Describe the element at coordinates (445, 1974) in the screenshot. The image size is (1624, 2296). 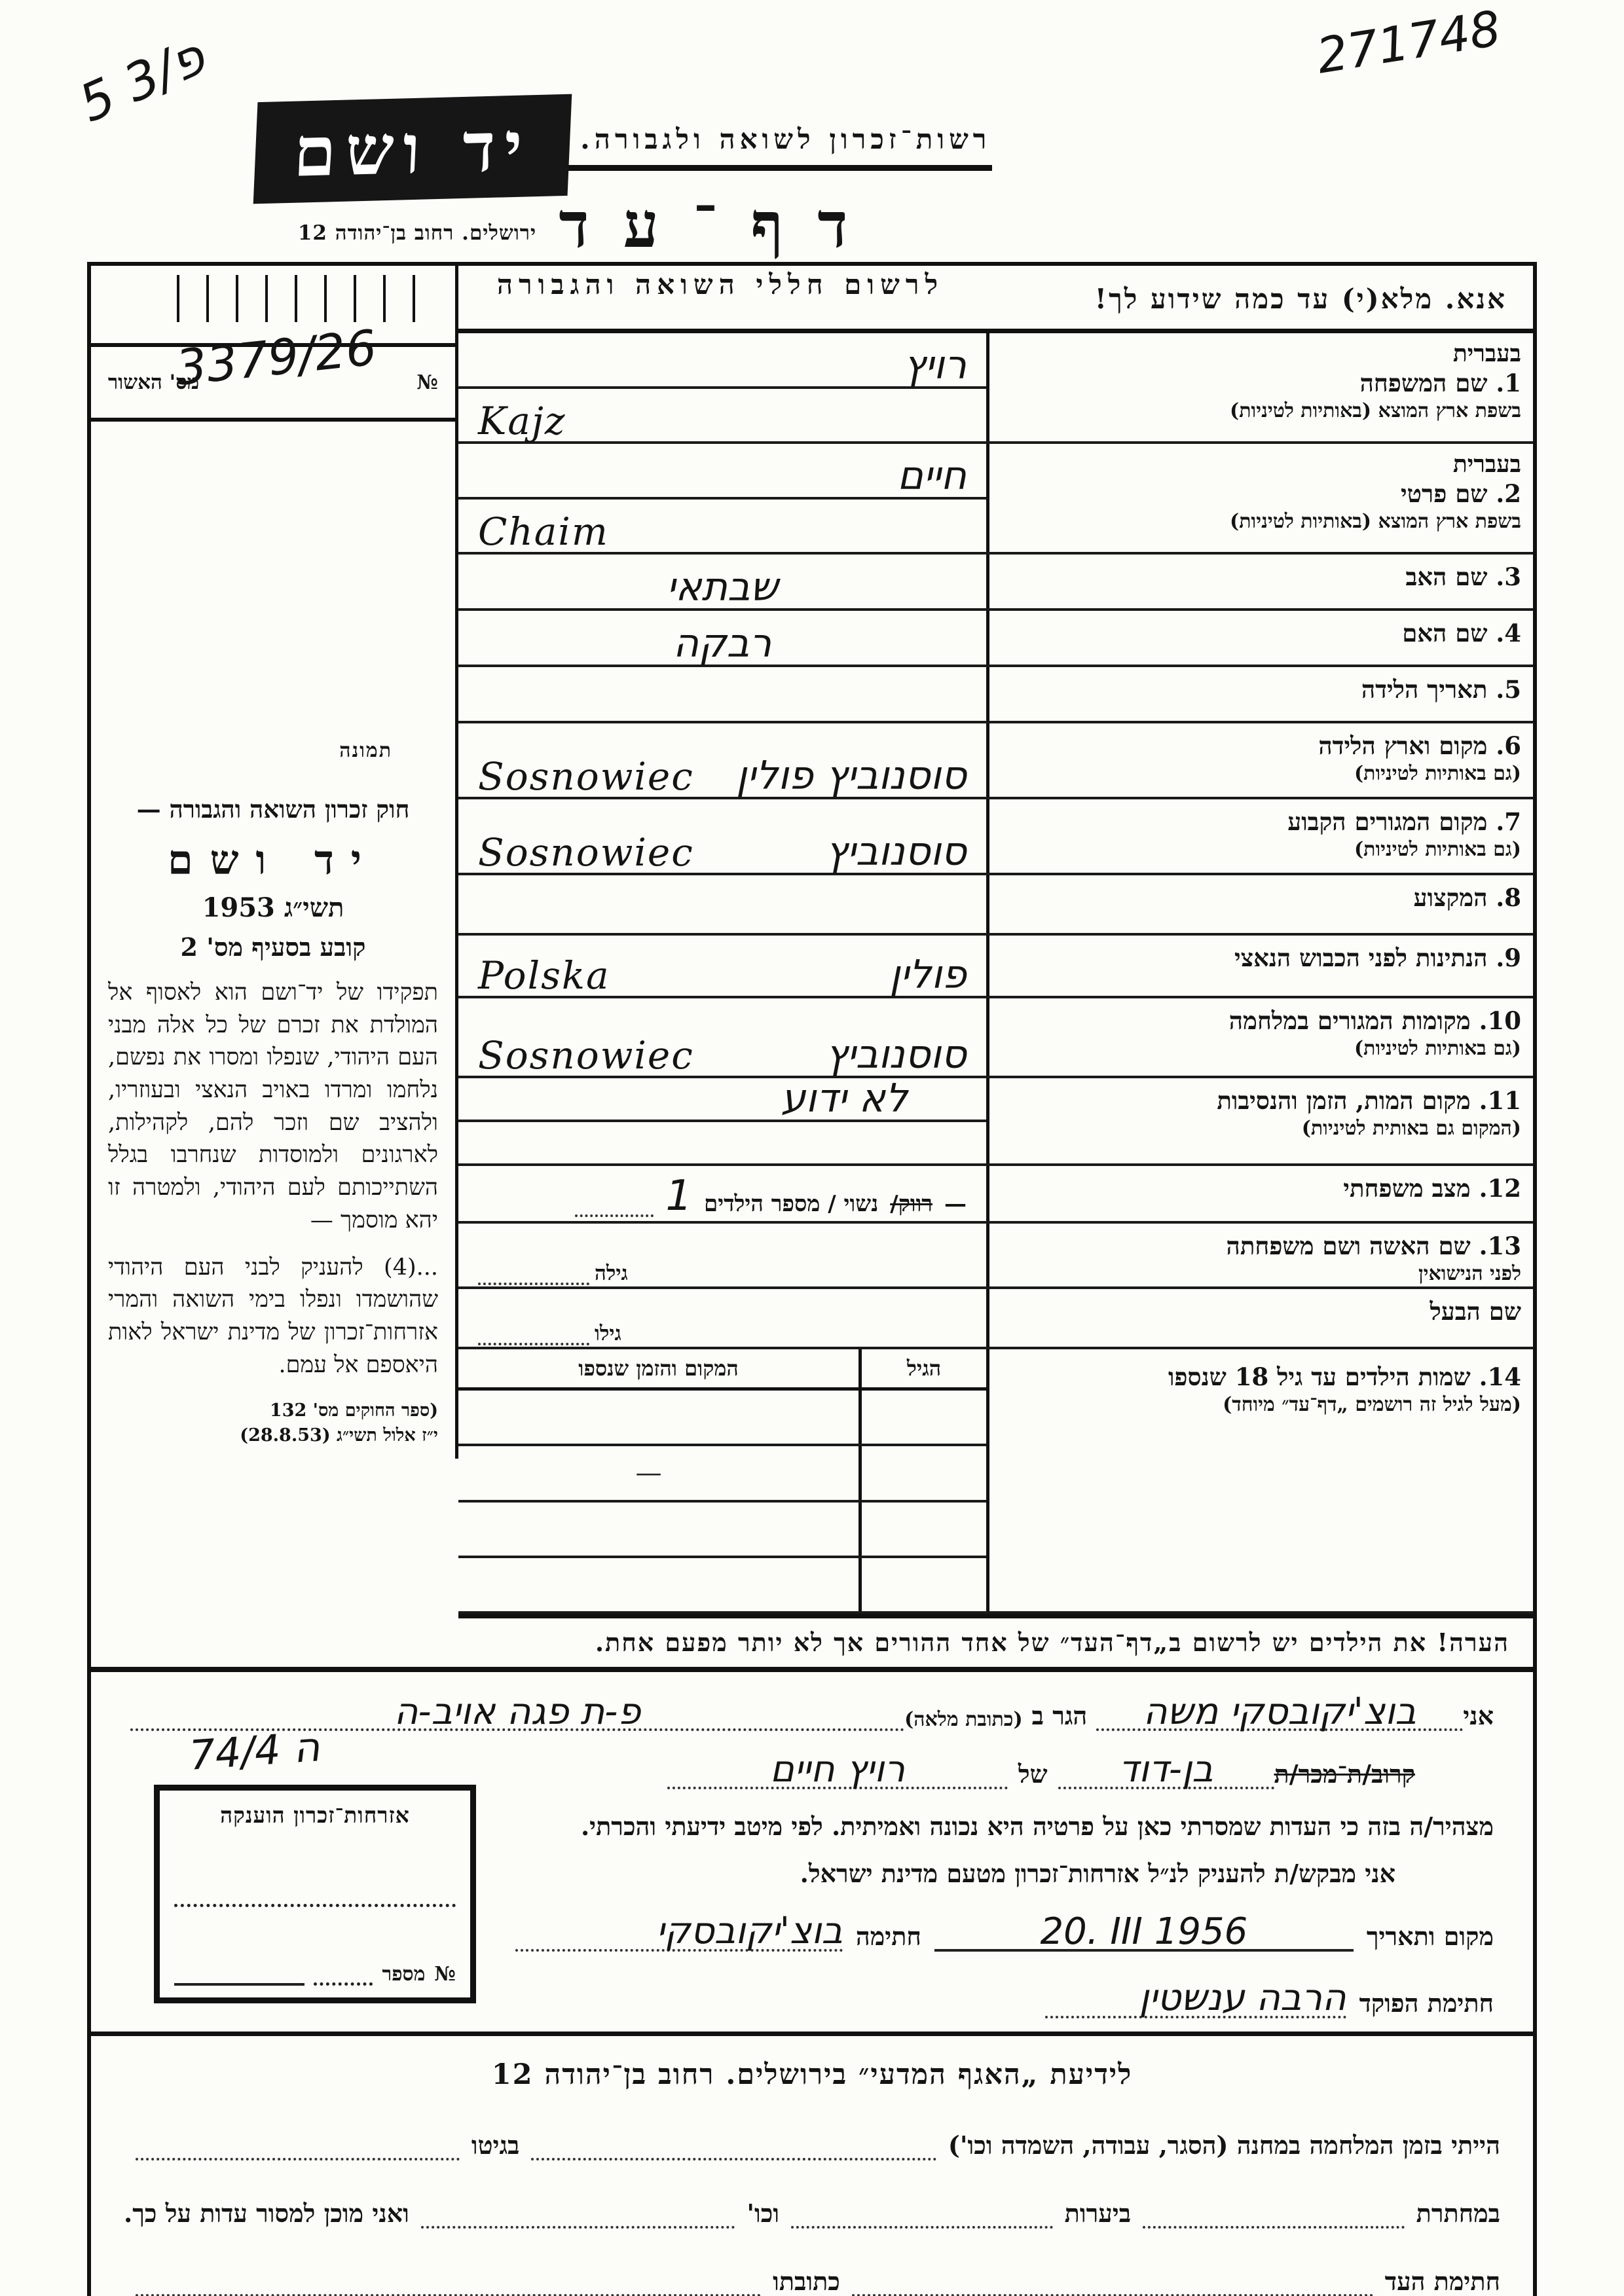
I see `stamp-no-sign: №` at that location.